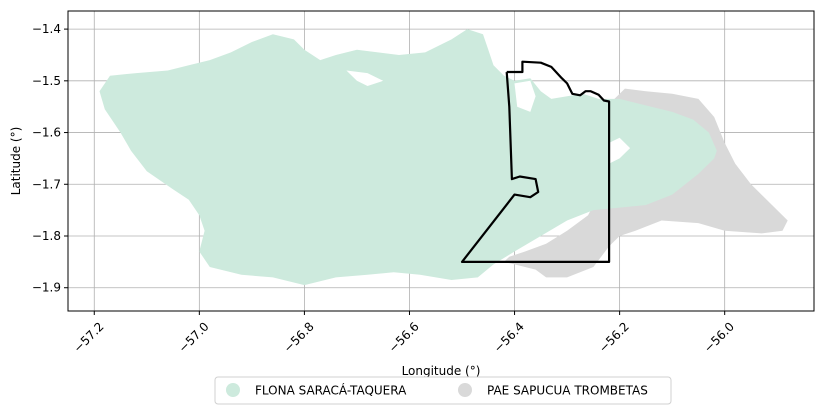  What do you see at coordinates (46, 81) in the screenshot?
I see `y-tick-label: −1.5` at bounding box center [46, 81].